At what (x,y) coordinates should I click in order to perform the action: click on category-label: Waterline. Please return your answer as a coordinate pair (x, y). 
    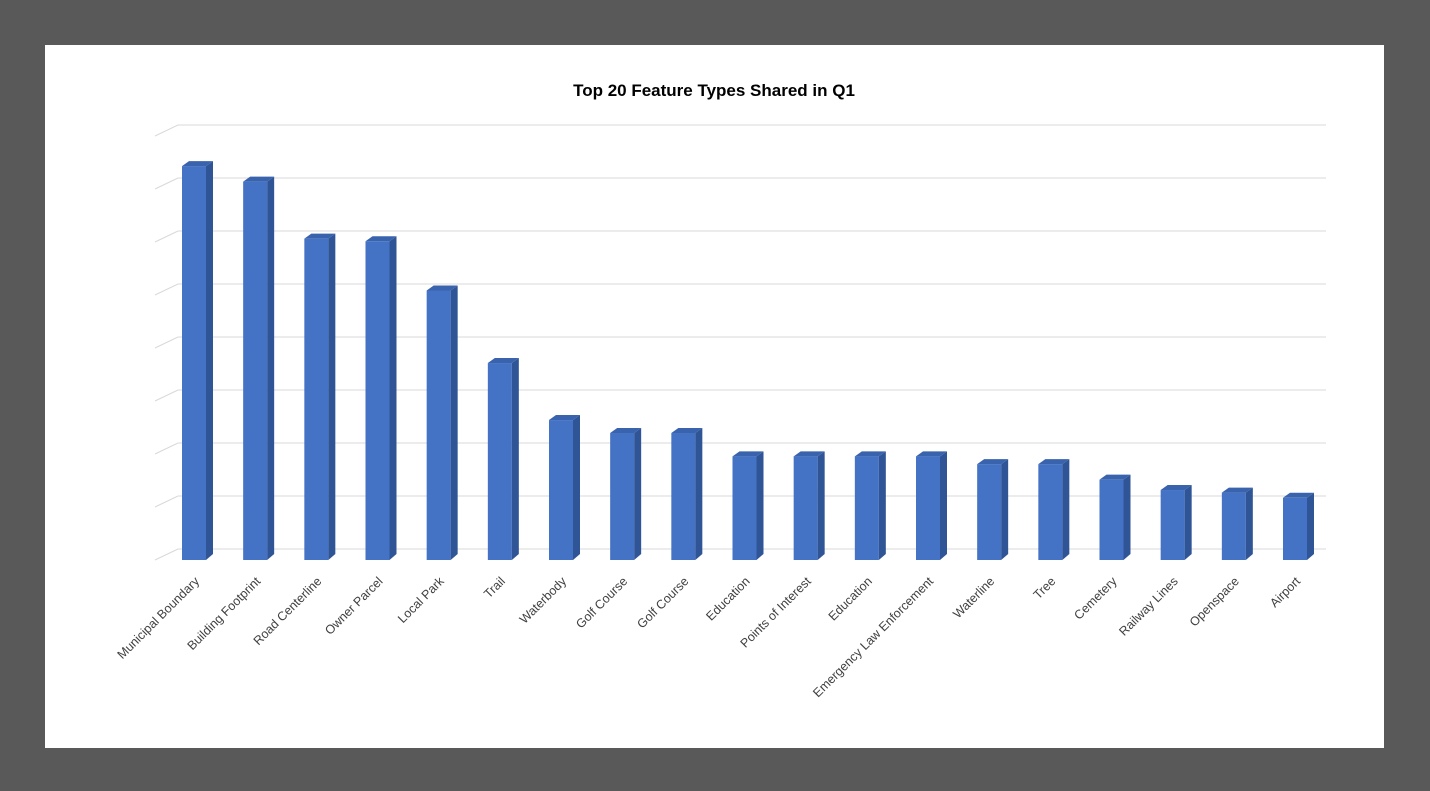
    Looking at the image, I should click on (973, 597).